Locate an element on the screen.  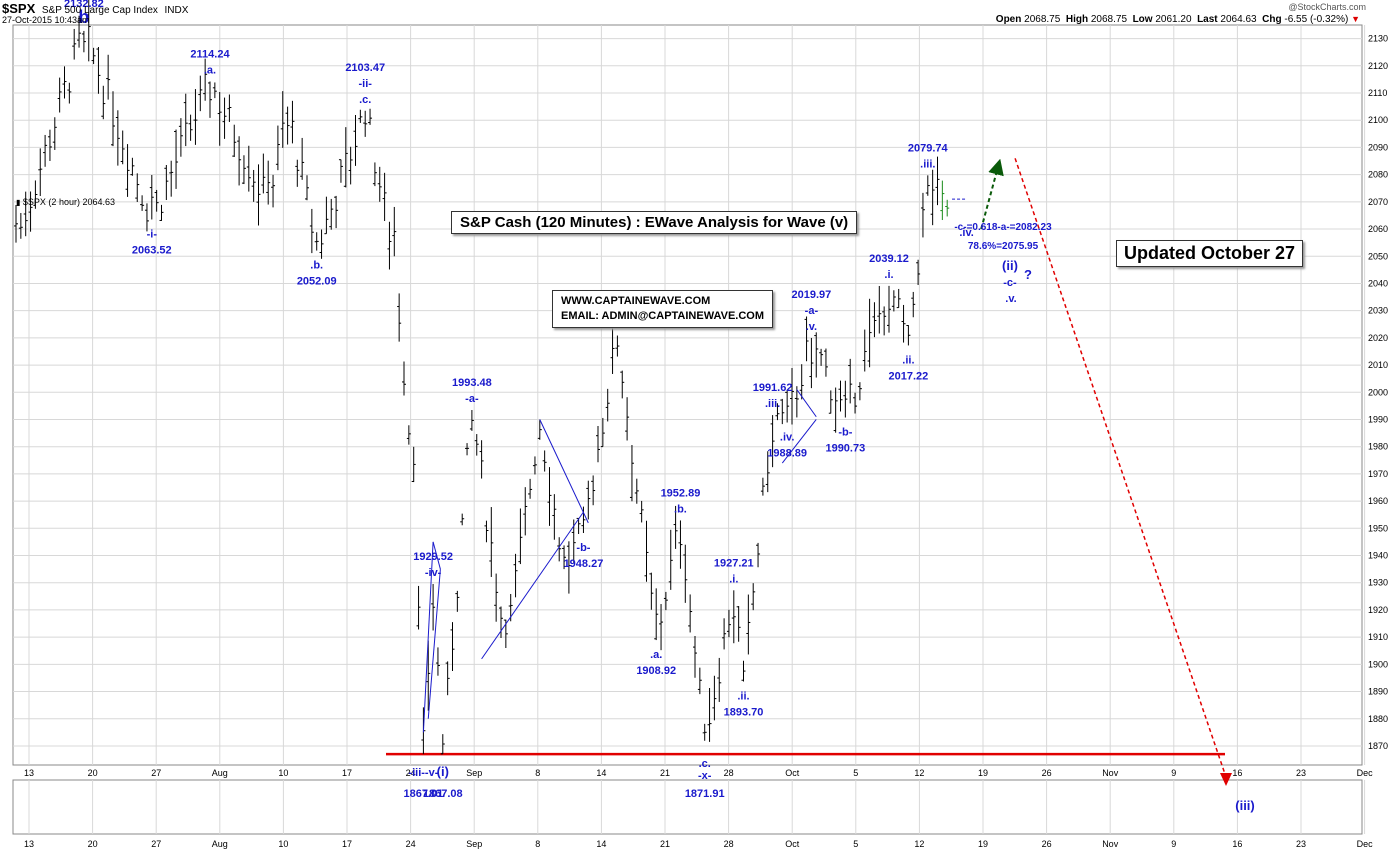
wave-ii-label: (ii) is located at coordinates (1010, 265).